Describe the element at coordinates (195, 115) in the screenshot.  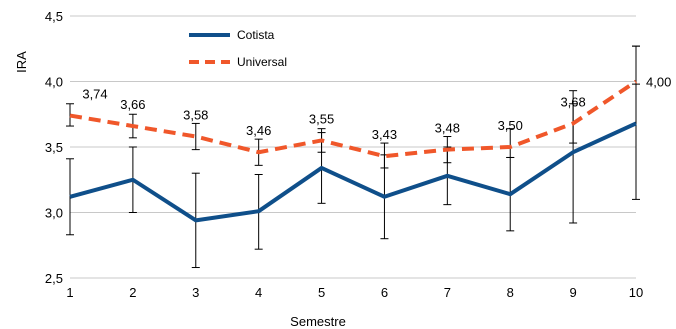
I see `data-label: 3,58` at that location.